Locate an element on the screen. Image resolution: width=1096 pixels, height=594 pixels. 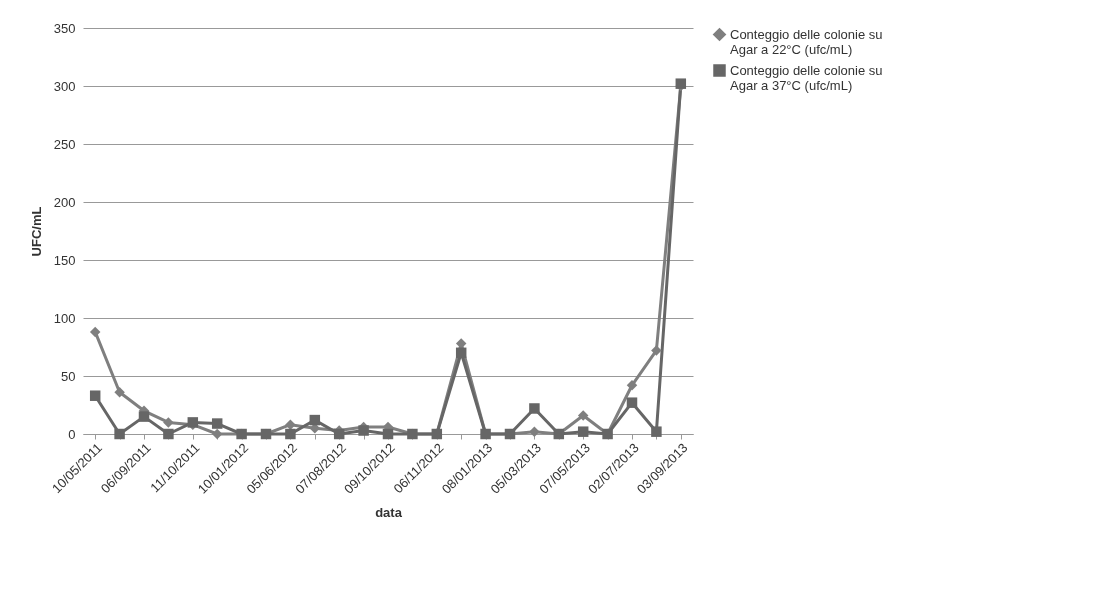
y-tick-label: 100 is located at coordinates (64, 318).